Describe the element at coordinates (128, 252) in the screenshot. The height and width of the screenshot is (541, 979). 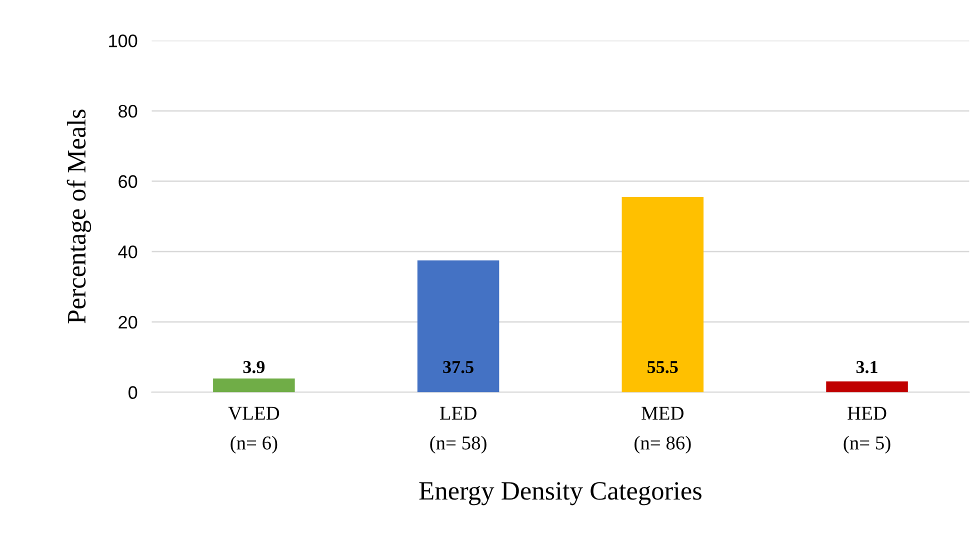
I see `y-tick-label: 40` at that location.